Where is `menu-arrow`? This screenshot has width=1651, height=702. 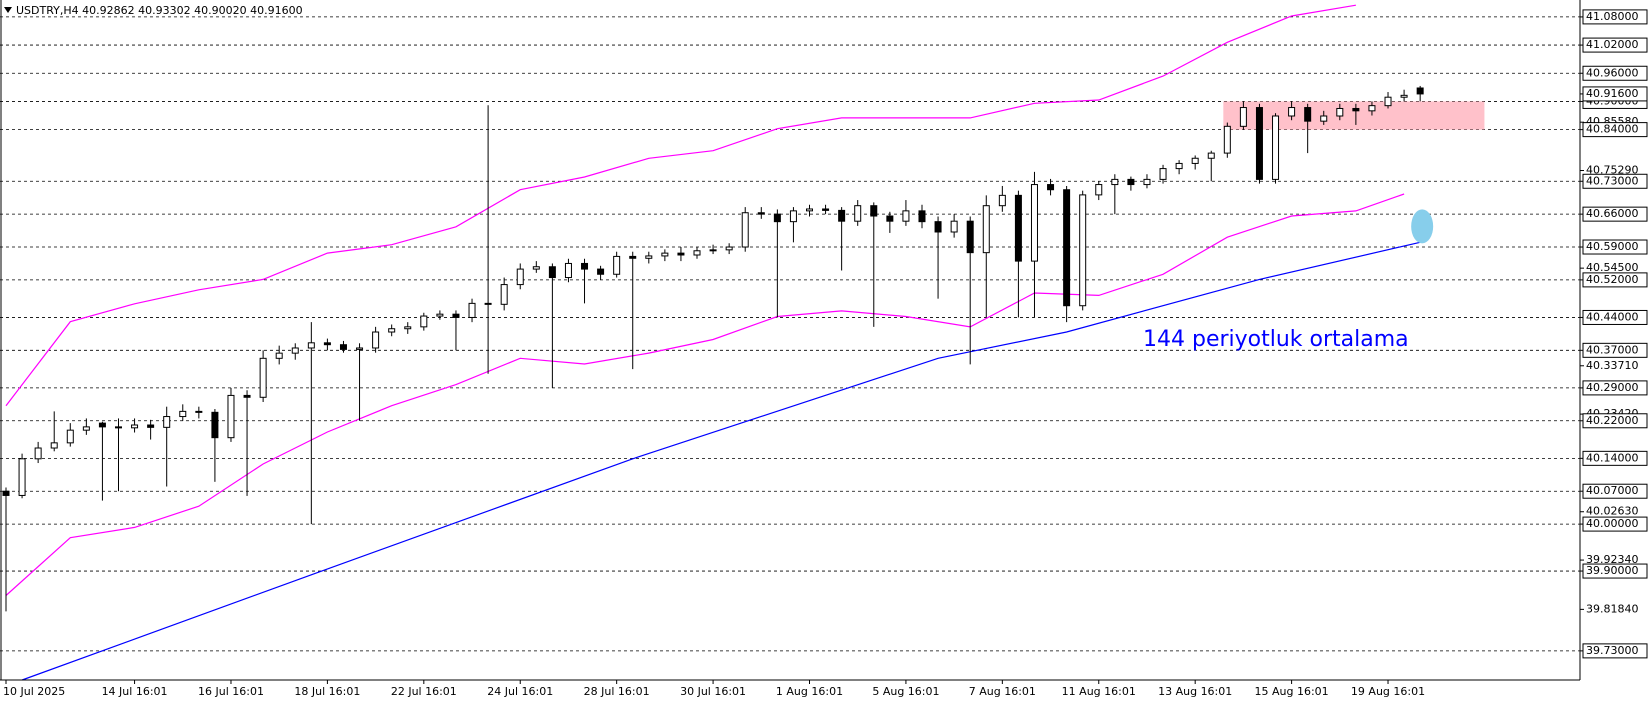 menu-arrow is located at coordinates (8, 10).